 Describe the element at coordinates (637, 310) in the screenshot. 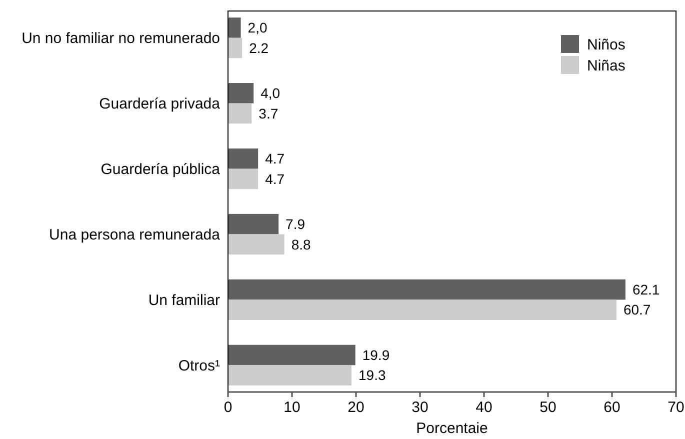

I see `data-label: 60.7` at that location.